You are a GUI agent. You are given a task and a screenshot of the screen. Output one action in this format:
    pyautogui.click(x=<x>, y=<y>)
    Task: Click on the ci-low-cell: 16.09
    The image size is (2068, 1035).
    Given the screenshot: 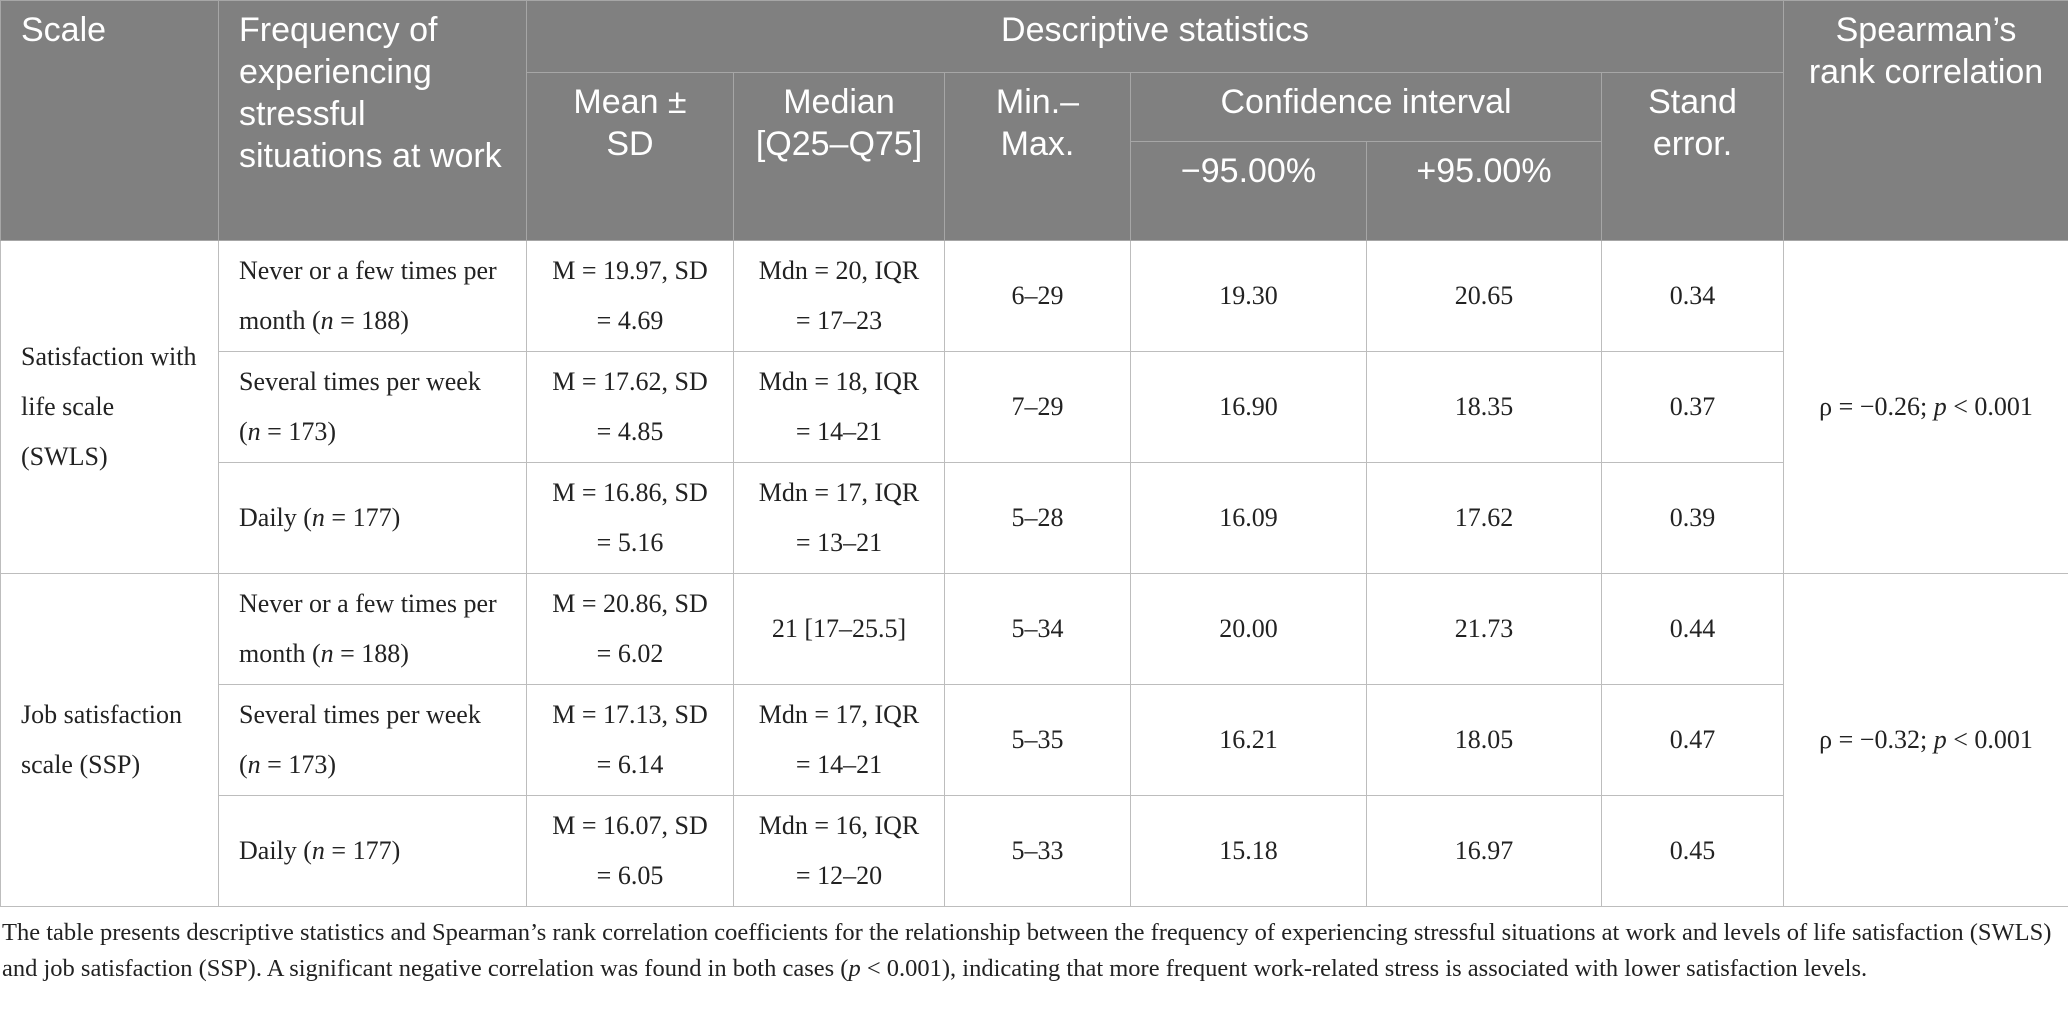 What is the action you would take?
    pyautogui.click(x=1248, y=518)
    